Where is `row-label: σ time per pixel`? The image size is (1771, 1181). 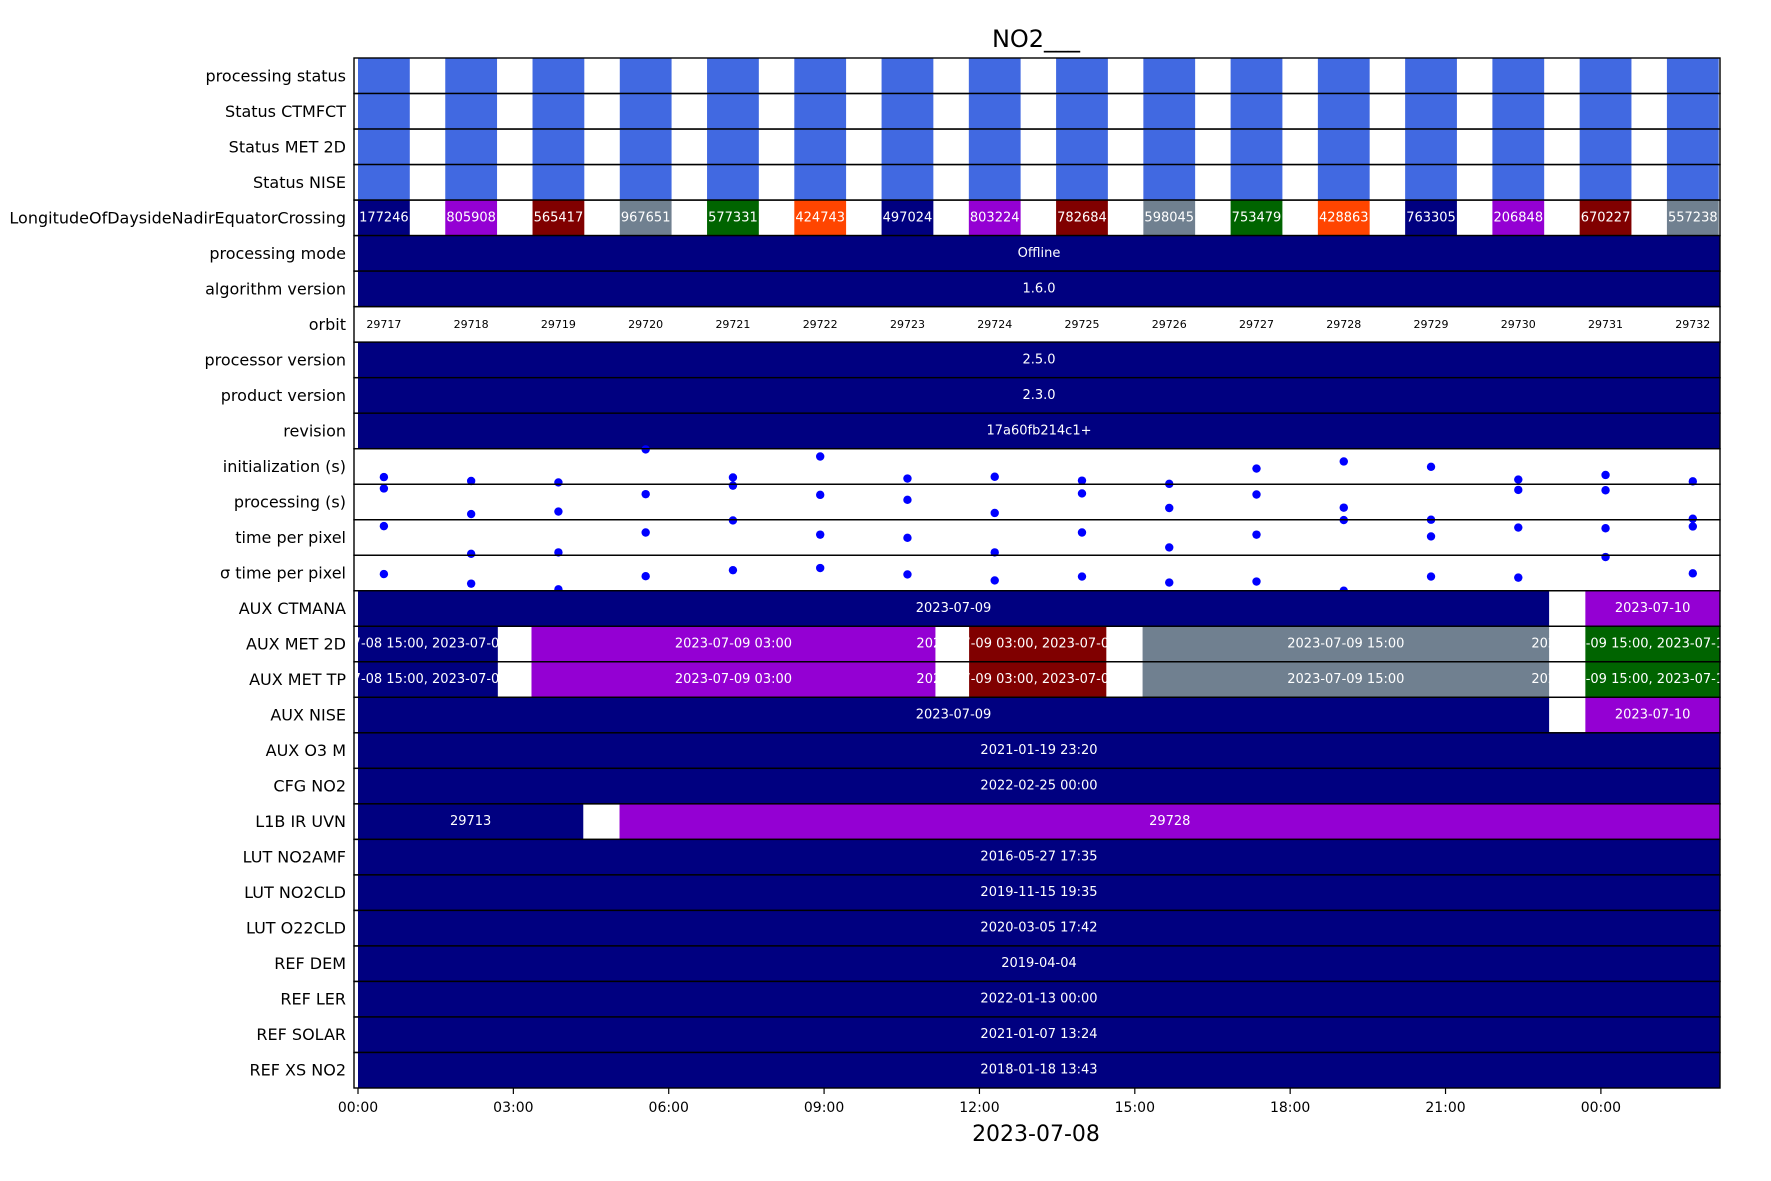 row-label: σ time per pixel is located at coordinates (283, 573).